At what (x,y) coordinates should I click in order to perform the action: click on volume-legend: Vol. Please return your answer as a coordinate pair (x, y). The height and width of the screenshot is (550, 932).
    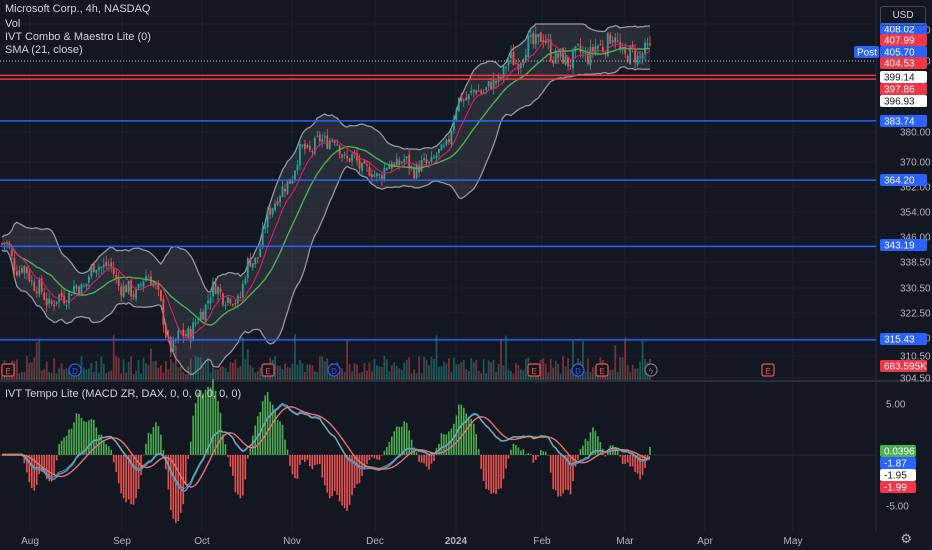
    Looking at the image, I should click on (13, 24).